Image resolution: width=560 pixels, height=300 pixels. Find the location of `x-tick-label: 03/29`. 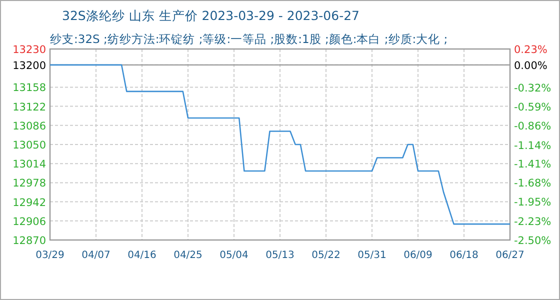

x-tick-label: 03/29 is located at coordinates (50, 255).